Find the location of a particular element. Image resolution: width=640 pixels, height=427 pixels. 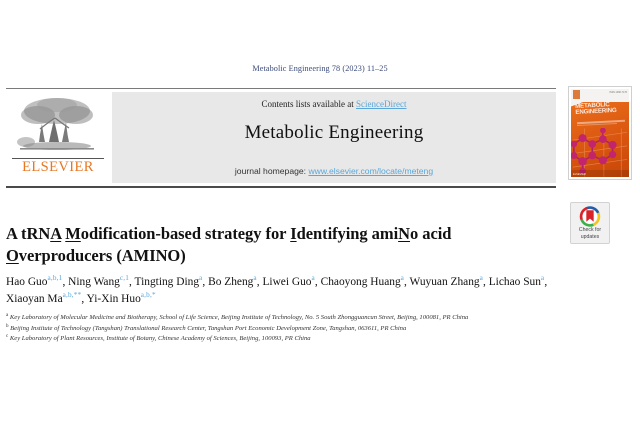

cover-top-bar is located at coordinates (600, 96).